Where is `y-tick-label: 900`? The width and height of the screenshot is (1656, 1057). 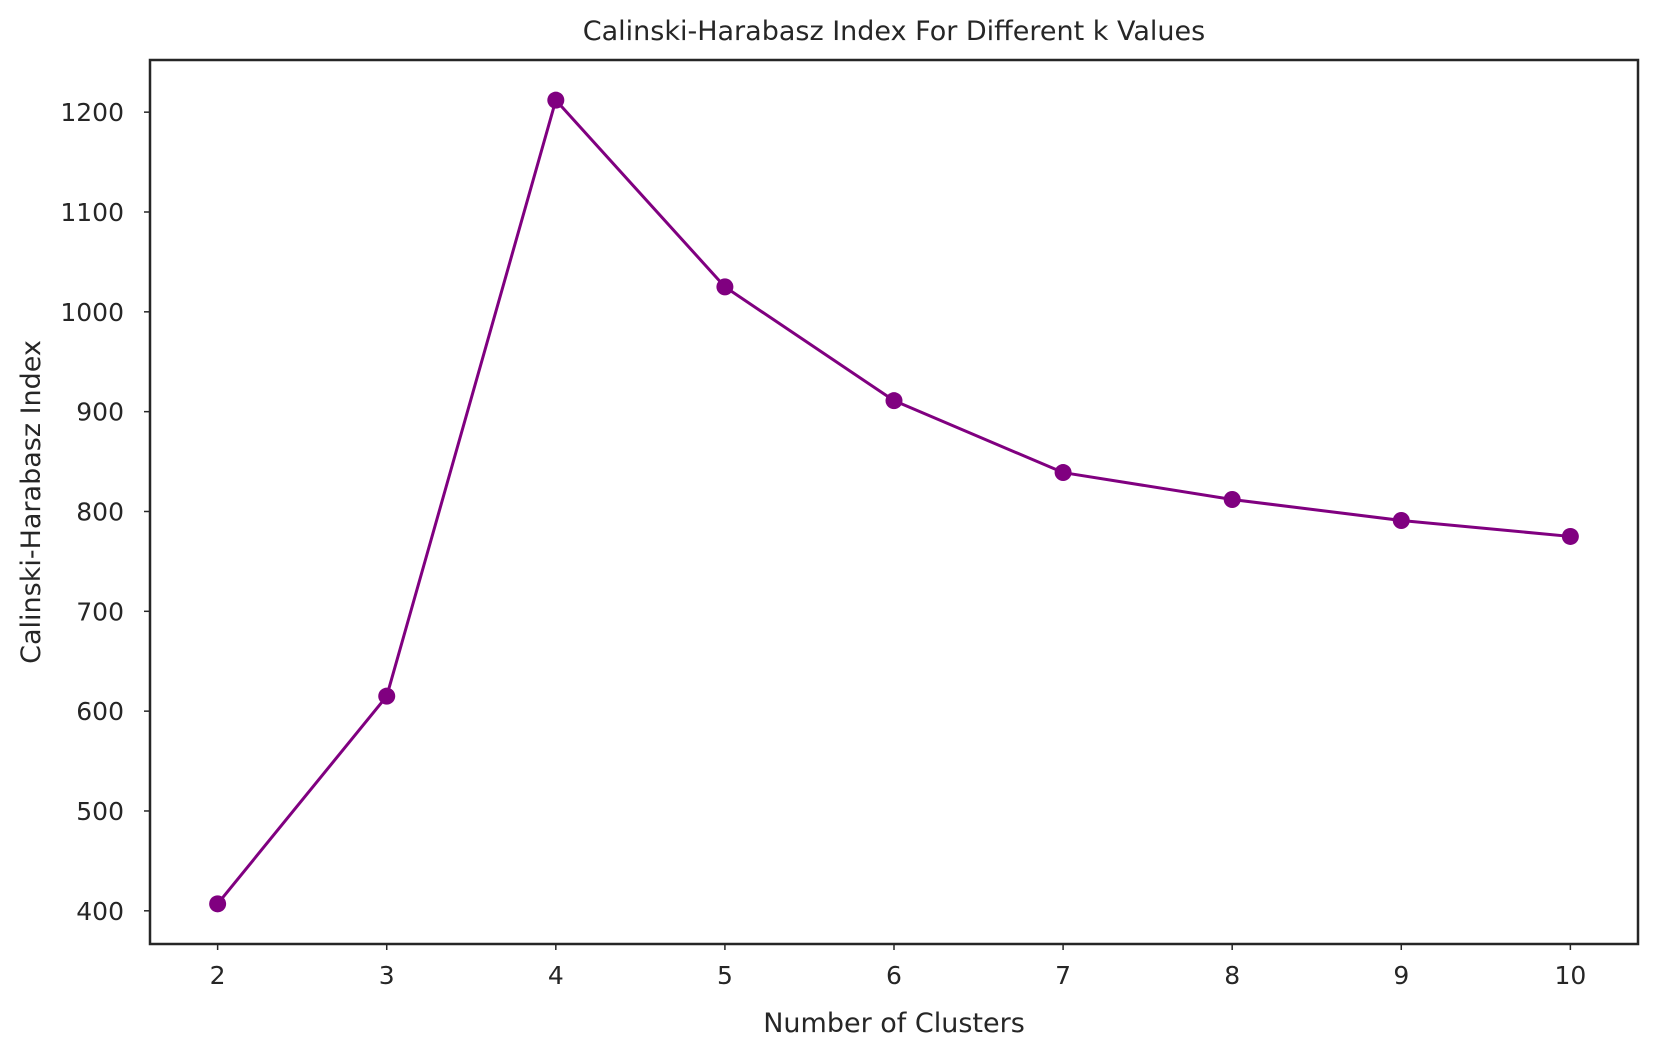 y-tick-label: 900 is located at coordinates (100, 412).